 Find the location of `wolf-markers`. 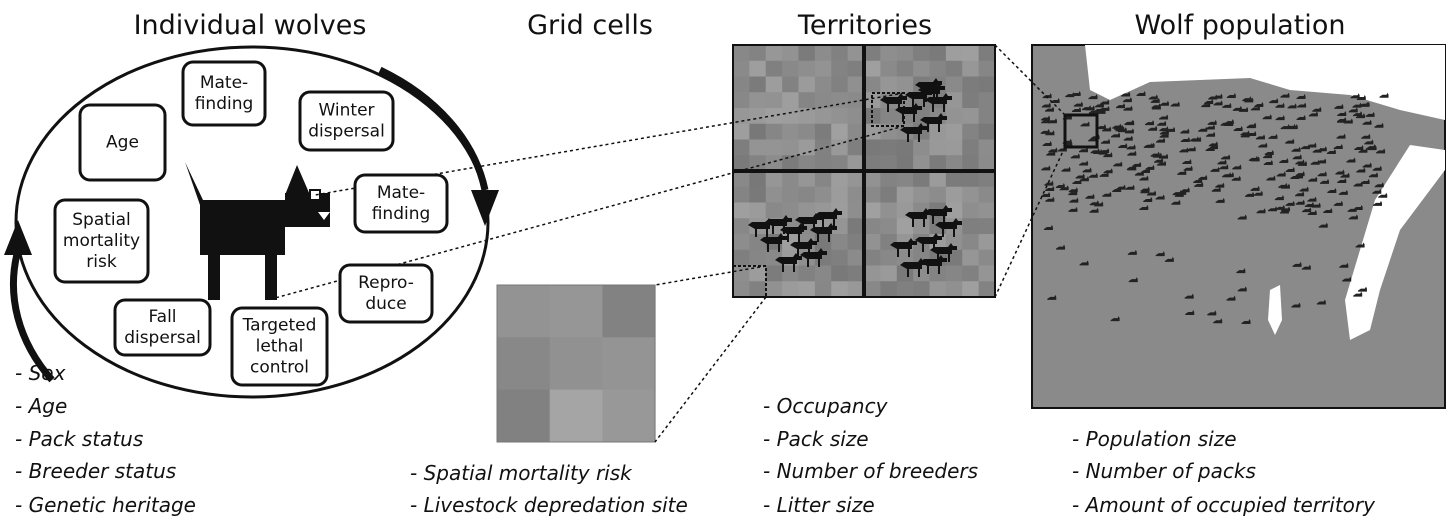

wolf-markers is located at coordinates (1214, 208).